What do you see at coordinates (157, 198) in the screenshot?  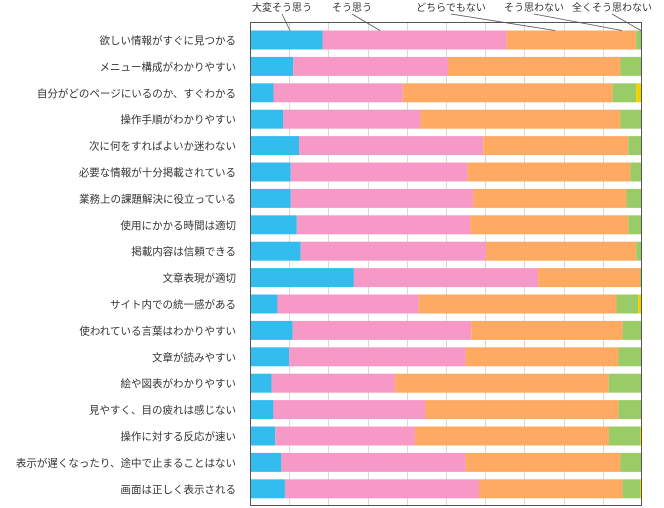 I see `category-label: 業務上の課題解決に役立っている` at bounding box center [157, 198].